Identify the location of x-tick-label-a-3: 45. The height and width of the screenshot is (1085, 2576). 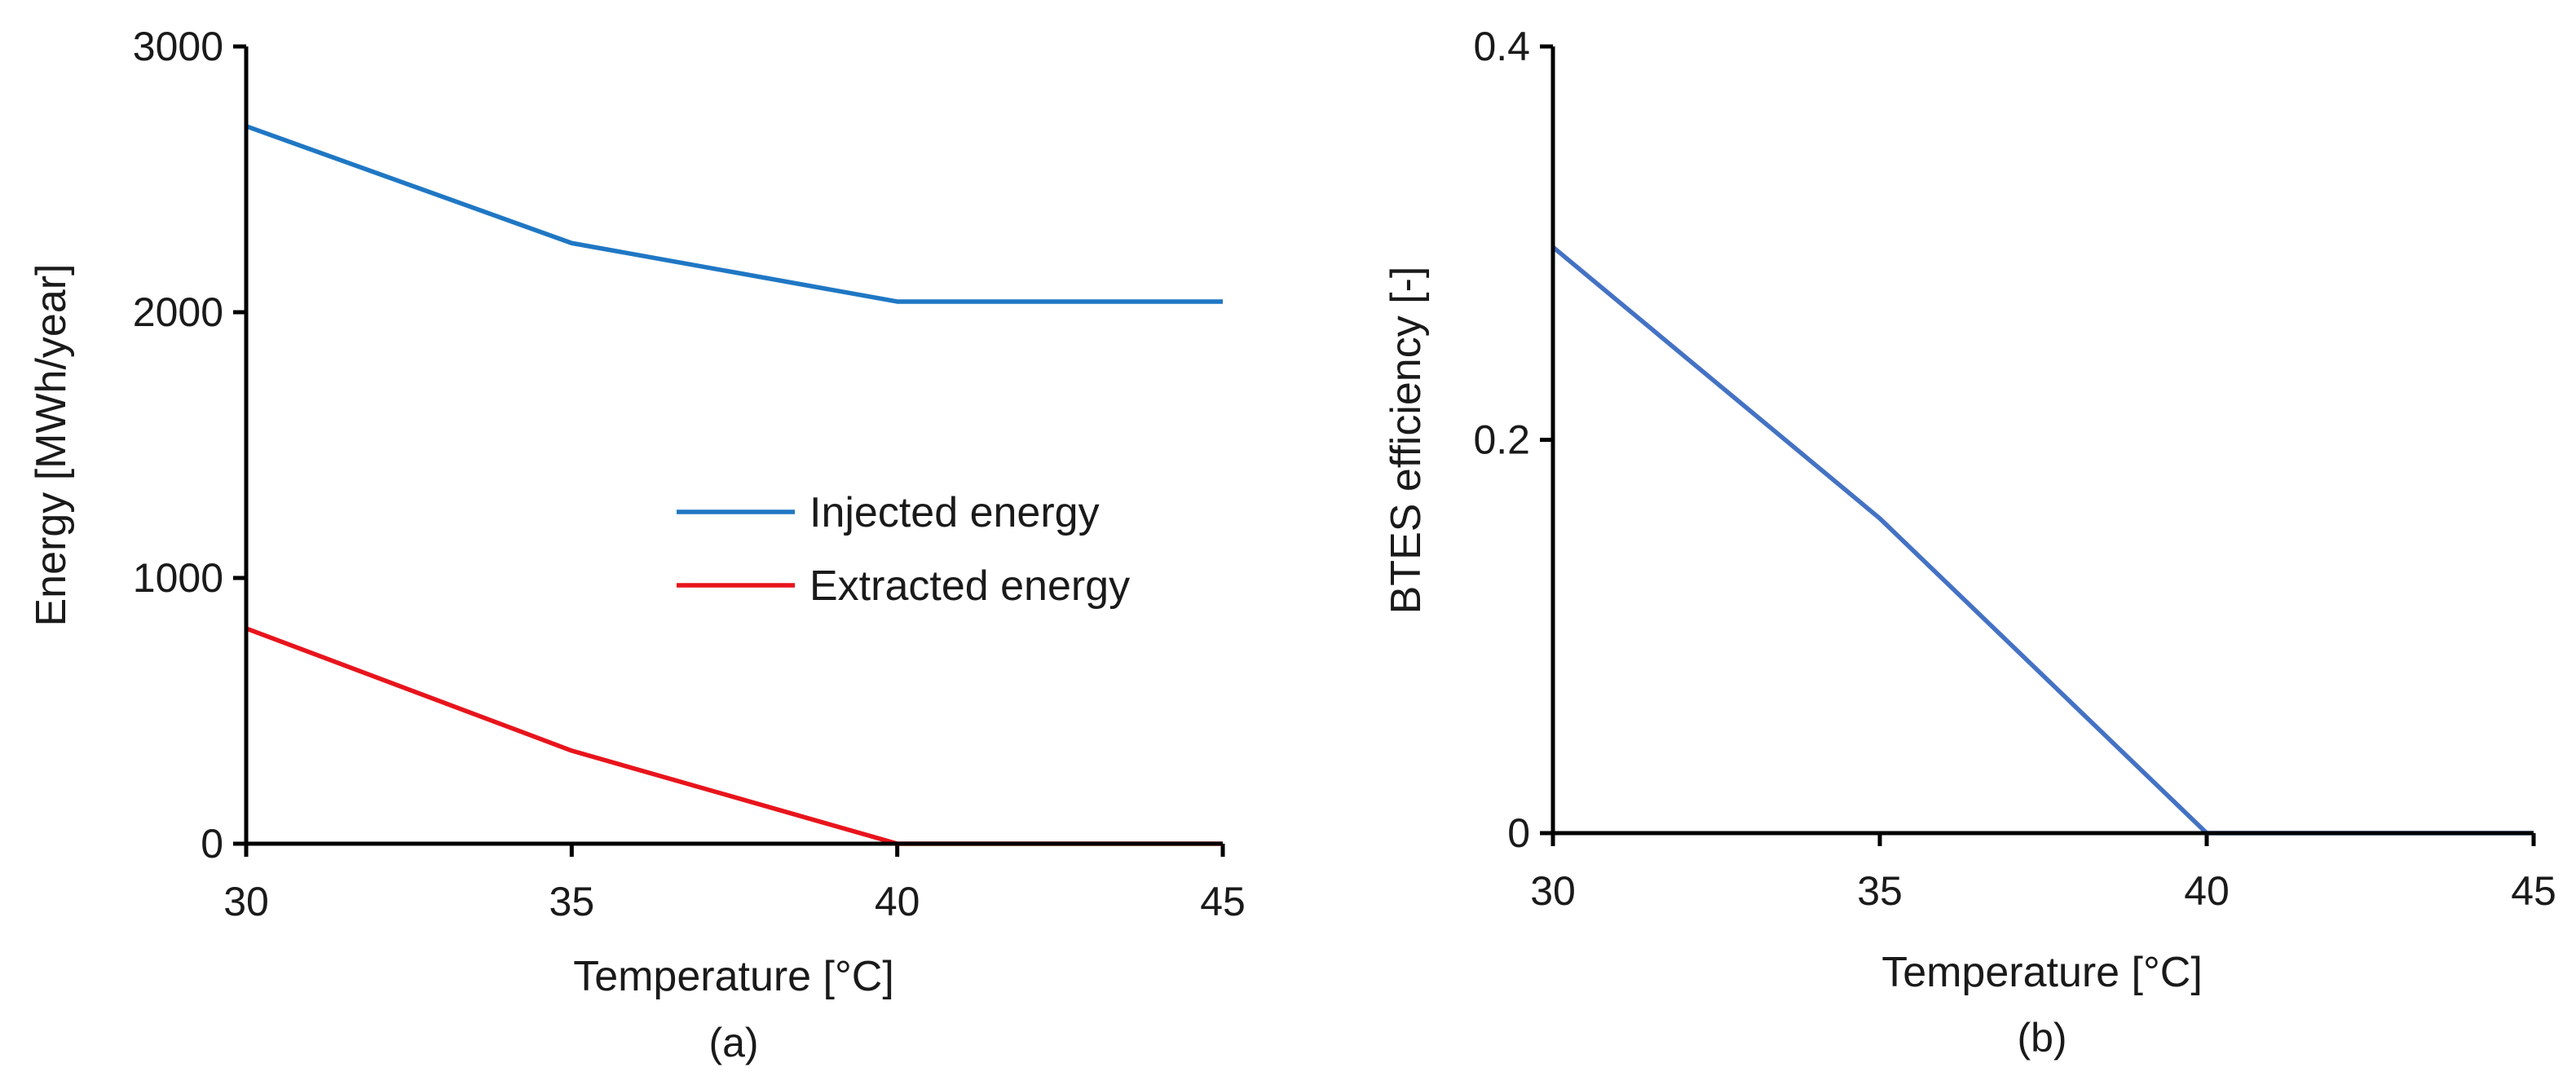
(1223, 901).